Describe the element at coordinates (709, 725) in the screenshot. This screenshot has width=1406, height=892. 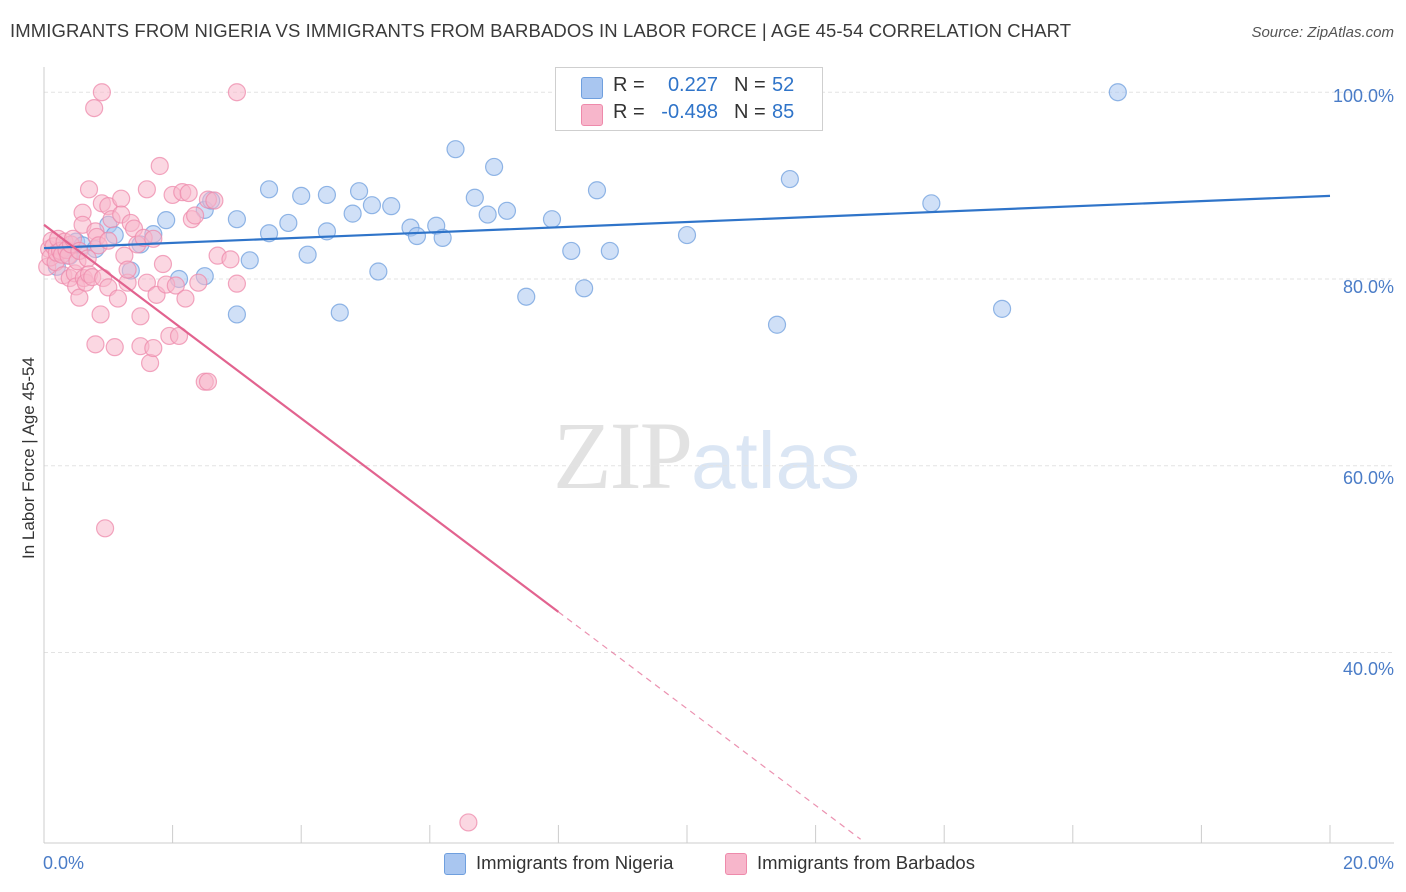
I see `barbados-trend-line-extrapolated` at that location.